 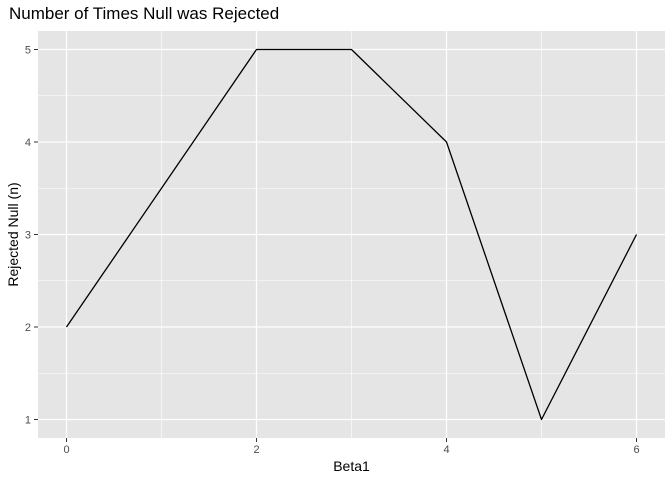 I want to click on y-tick-label: 3, so click(x=28, y=236).